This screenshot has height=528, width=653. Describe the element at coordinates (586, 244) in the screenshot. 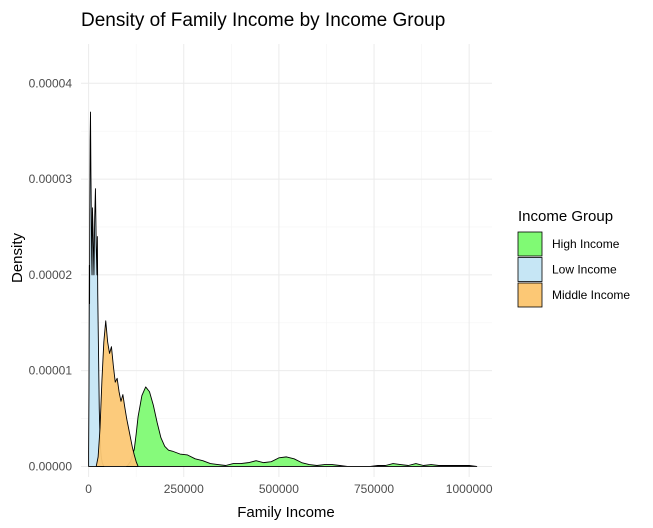

I see `legend-label-high-income: High Income` at that location.